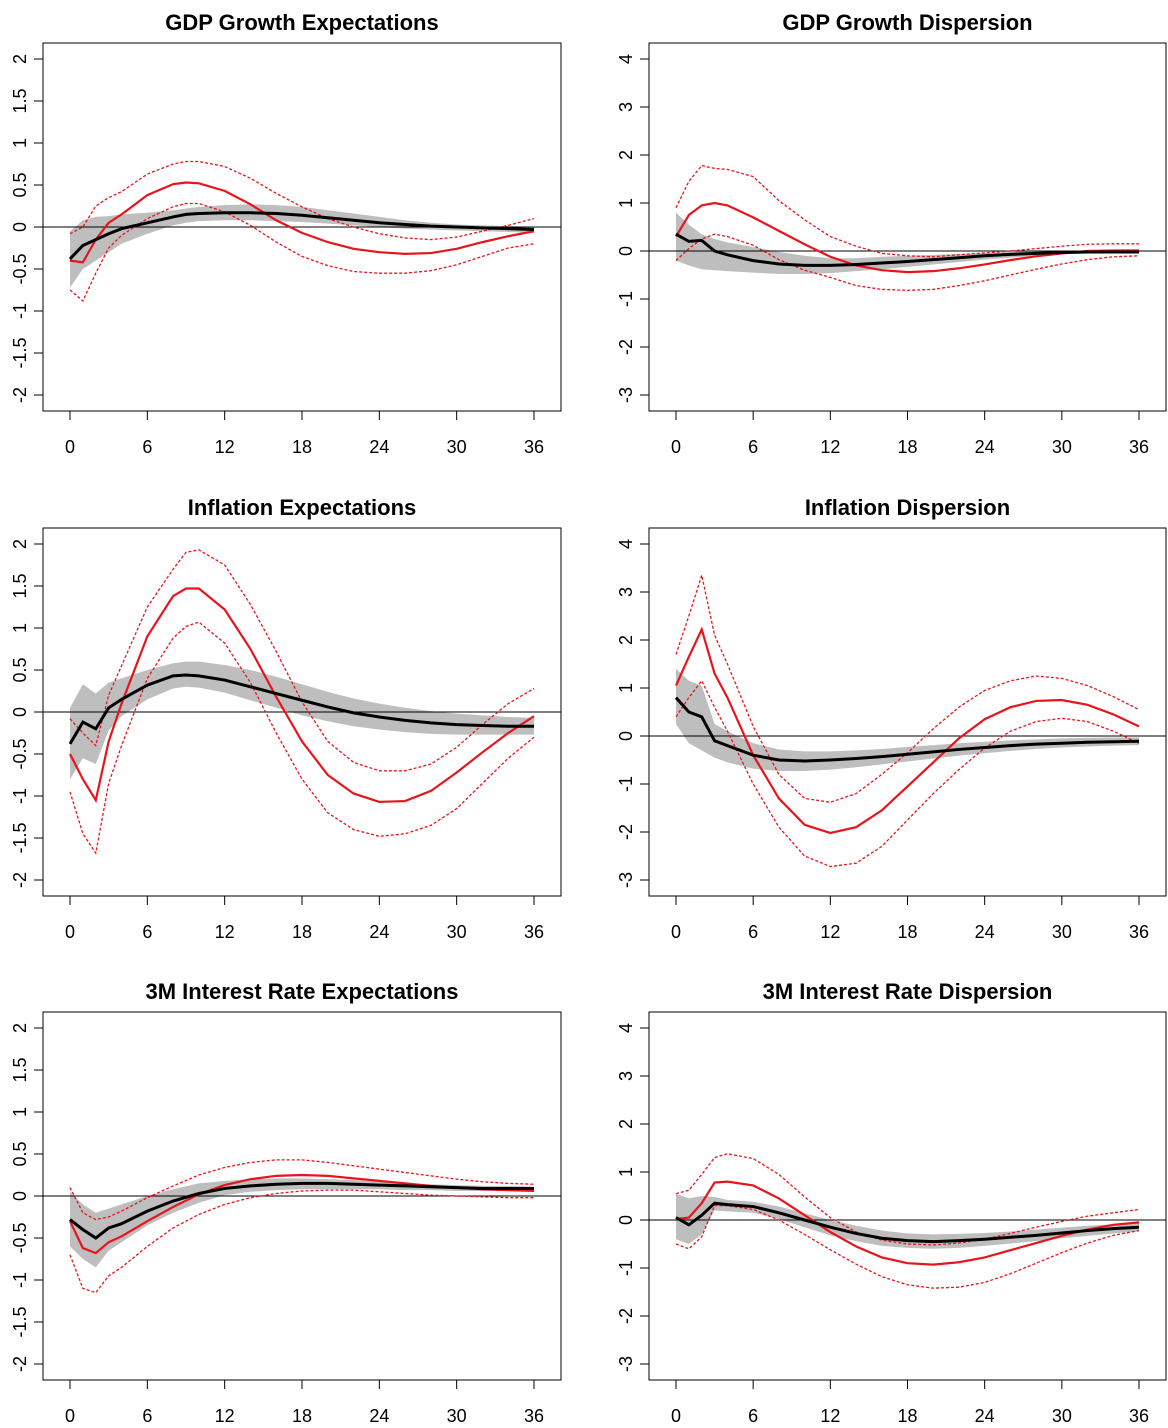 The image size is (1168, 1428). Describe the element at coordinates (907, 932) in the screenshot. I see `x-tick-label: 18` at that location.